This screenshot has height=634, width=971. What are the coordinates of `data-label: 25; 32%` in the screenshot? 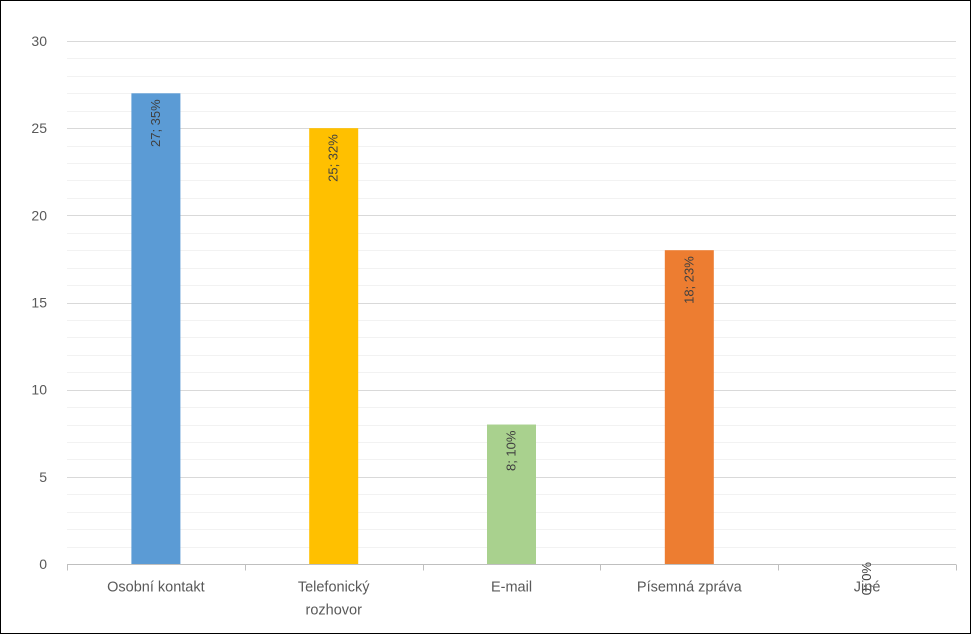 It's located at (333, 158).